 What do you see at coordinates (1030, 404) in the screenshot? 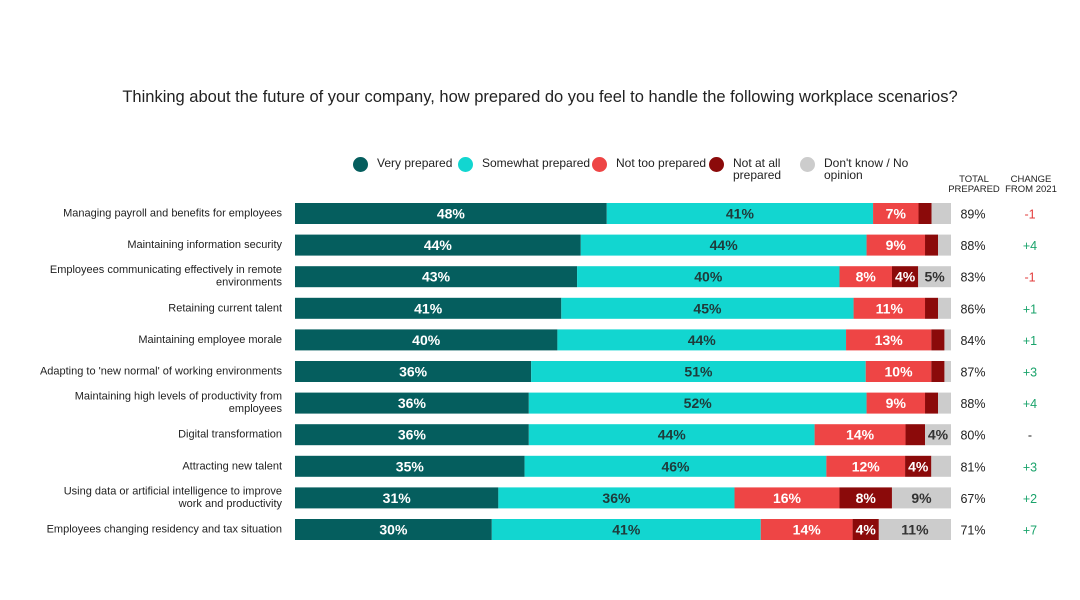
I see `change-value: +4` at bounding box center [1030, 404].